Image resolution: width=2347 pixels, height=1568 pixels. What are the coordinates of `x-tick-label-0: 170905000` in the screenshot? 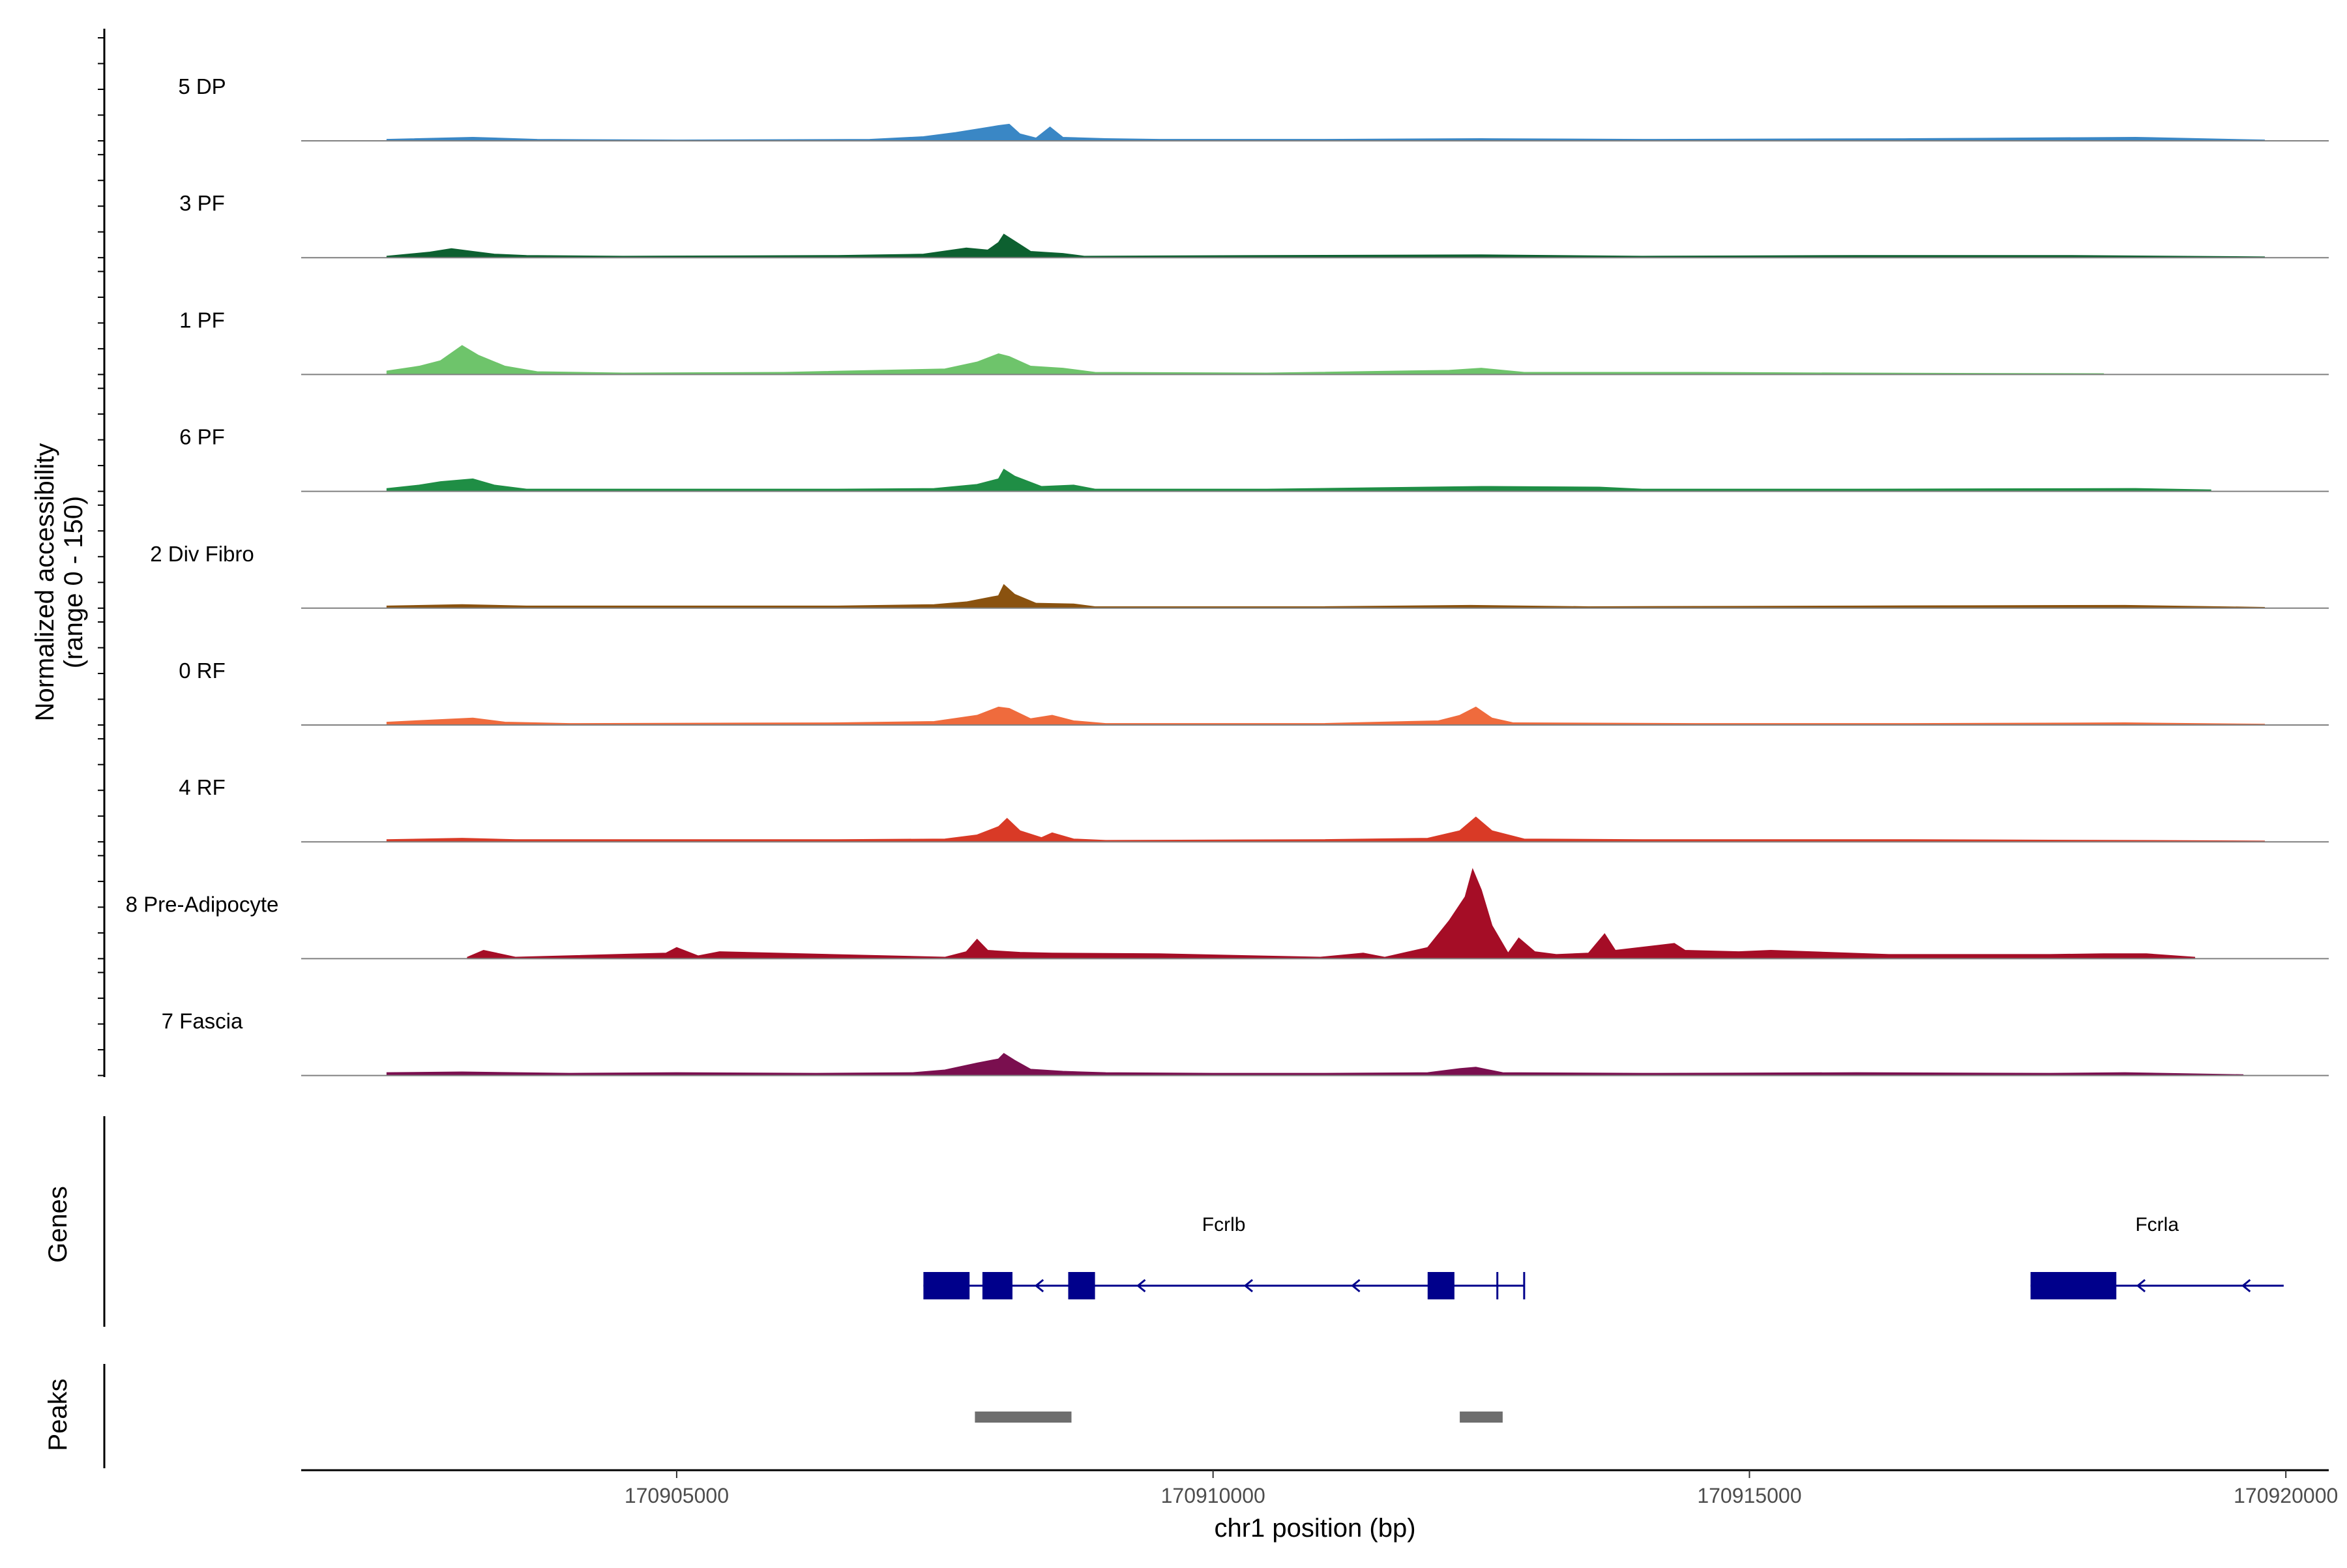 It's located at (677, 1495).